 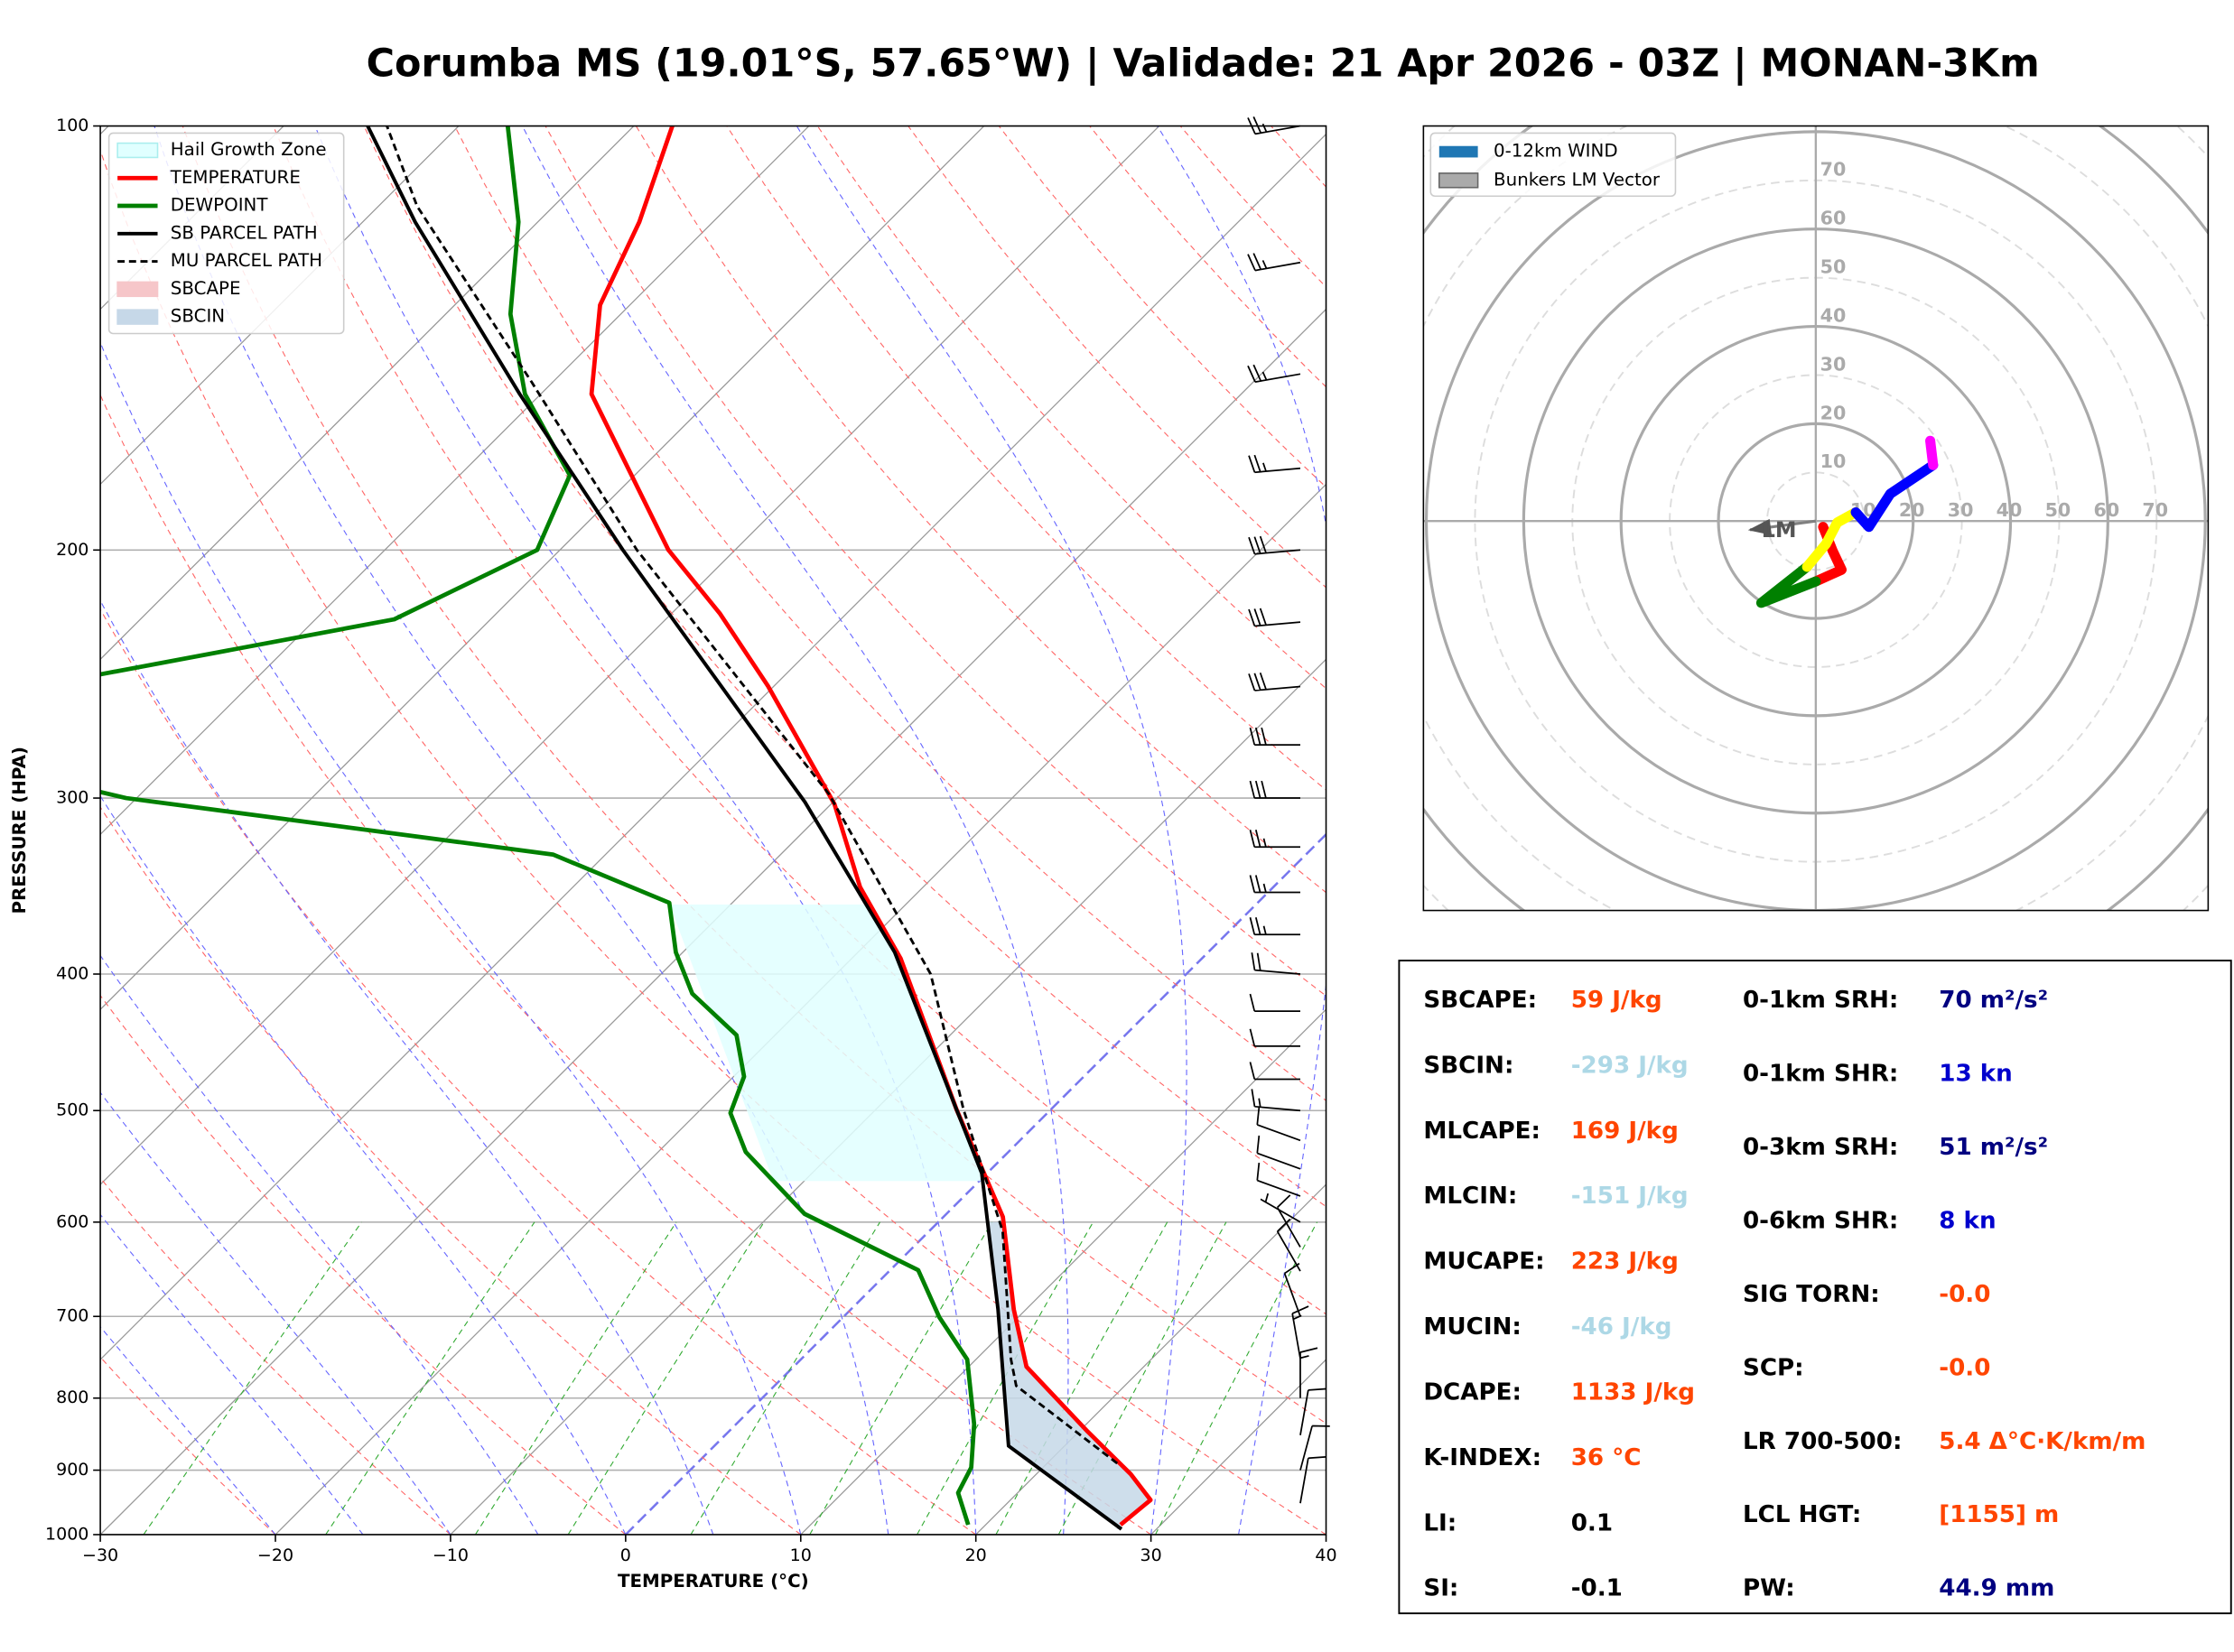 I want to click on y-tick-label: 800, so click(x=72, y=1397).